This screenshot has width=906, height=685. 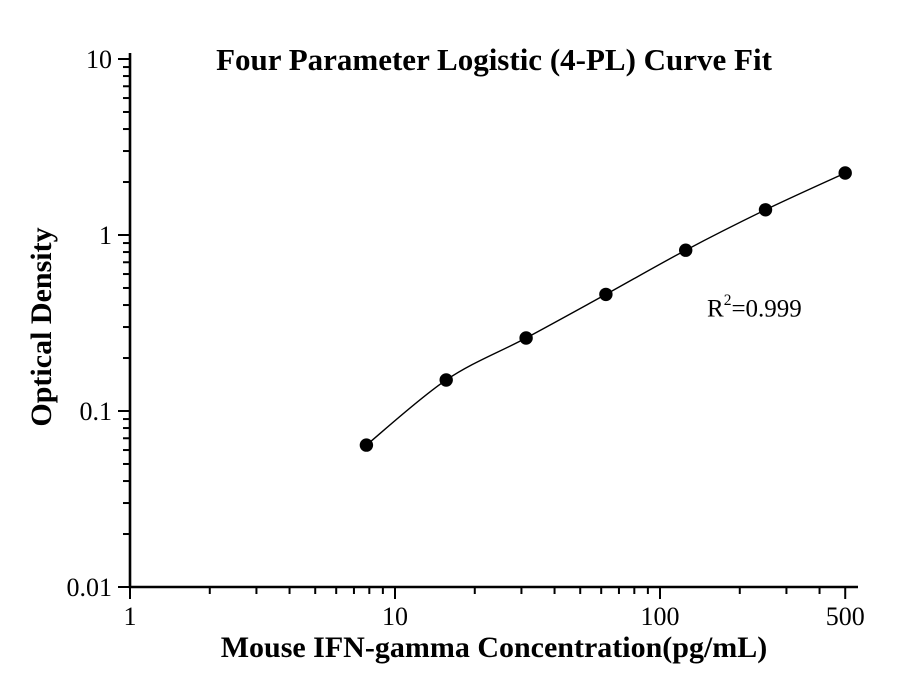 I want to click on x-axis-label: Mouse IFN-gamma Concentration(pg/mL), so click(x=494, y=647).